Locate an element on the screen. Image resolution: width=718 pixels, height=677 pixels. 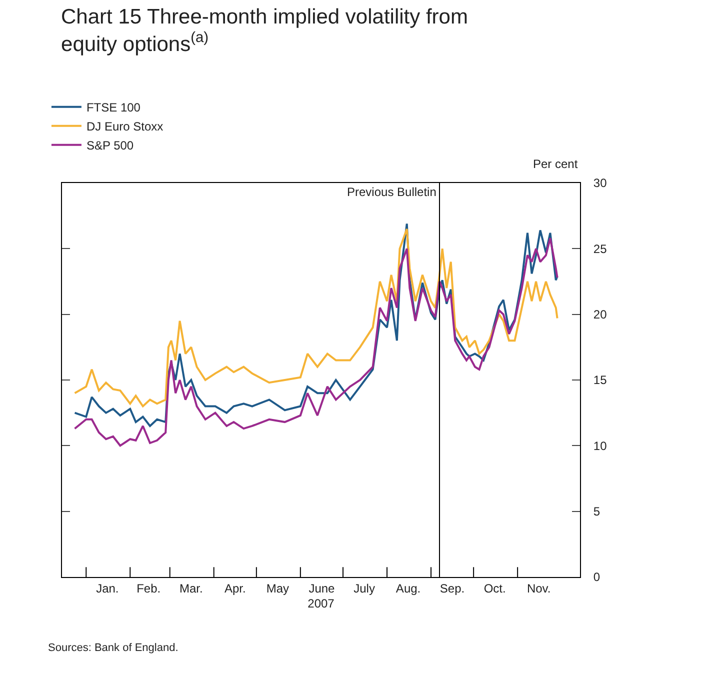
x-tick-label: Sep. is located at coordinates (452, 588).